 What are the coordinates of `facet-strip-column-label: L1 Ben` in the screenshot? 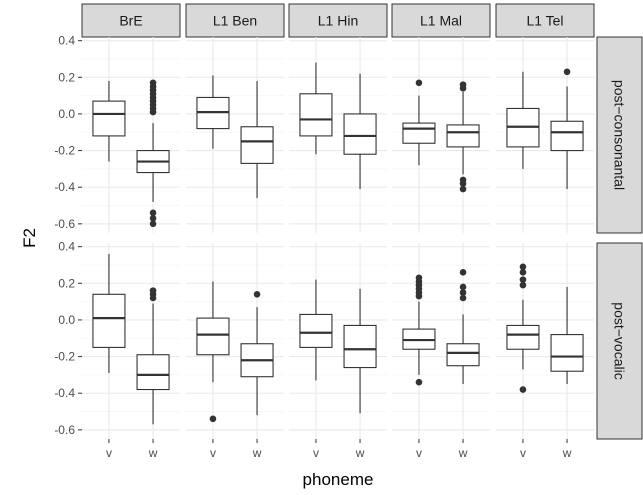 It's located at (235, 21).